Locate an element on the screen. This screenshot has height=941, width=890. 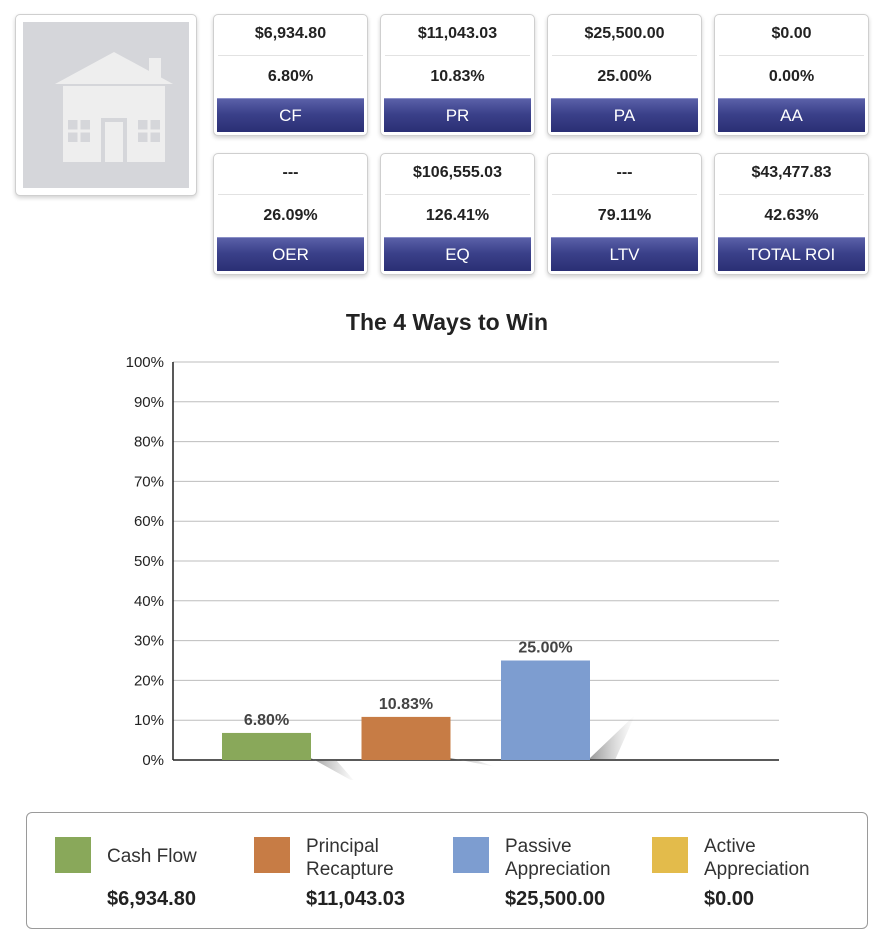
metric-percent: 126.41% is located at coordinates (457, 215).